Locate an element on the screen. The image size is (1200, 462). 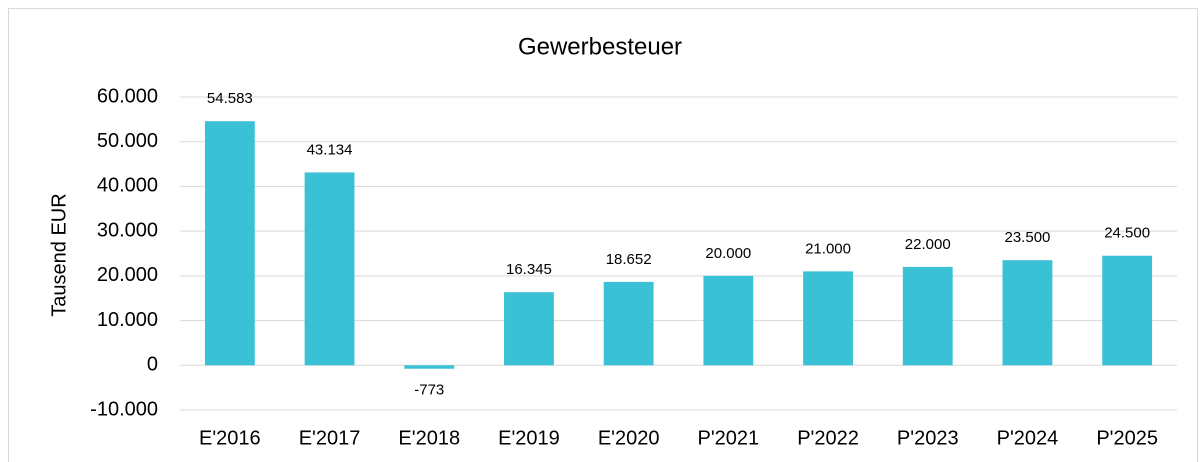
value-label: -773 is located at coordinates (429, 390).